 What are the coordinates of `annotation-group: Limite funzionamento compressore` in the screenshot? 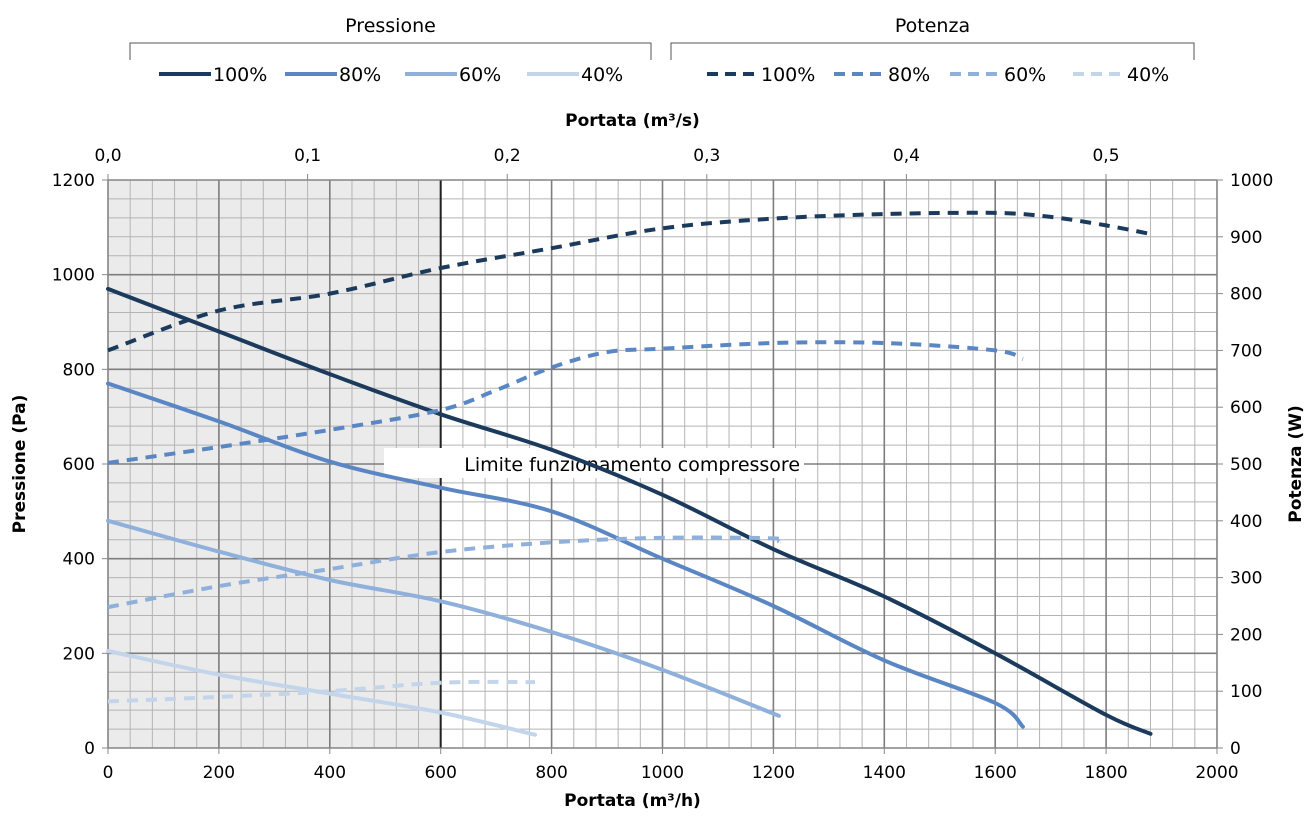 It's located at (594, 463).